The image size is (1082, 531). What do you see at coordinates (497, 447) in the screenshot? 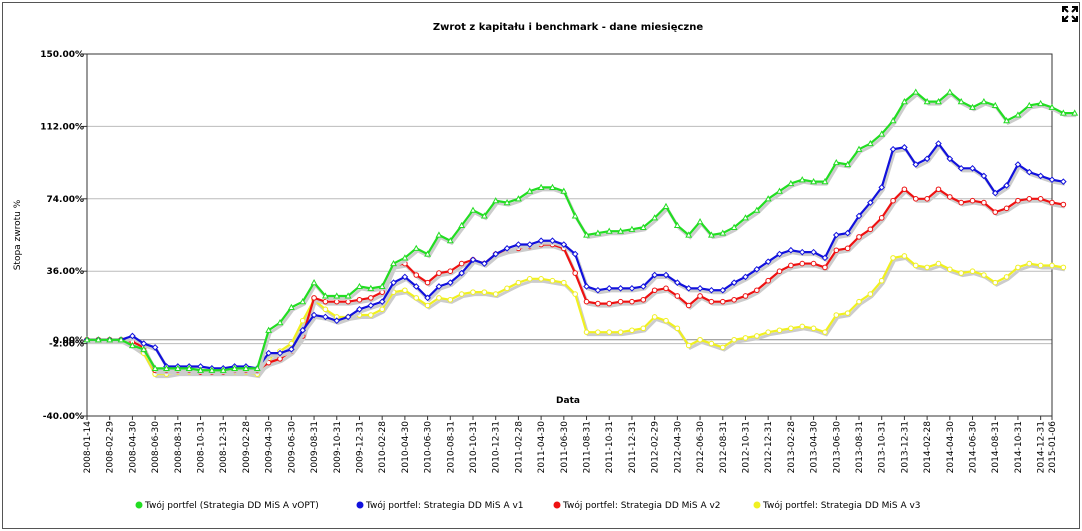
I see `x-tick-label: 2010-12-31` at bounding box center [497, 447].